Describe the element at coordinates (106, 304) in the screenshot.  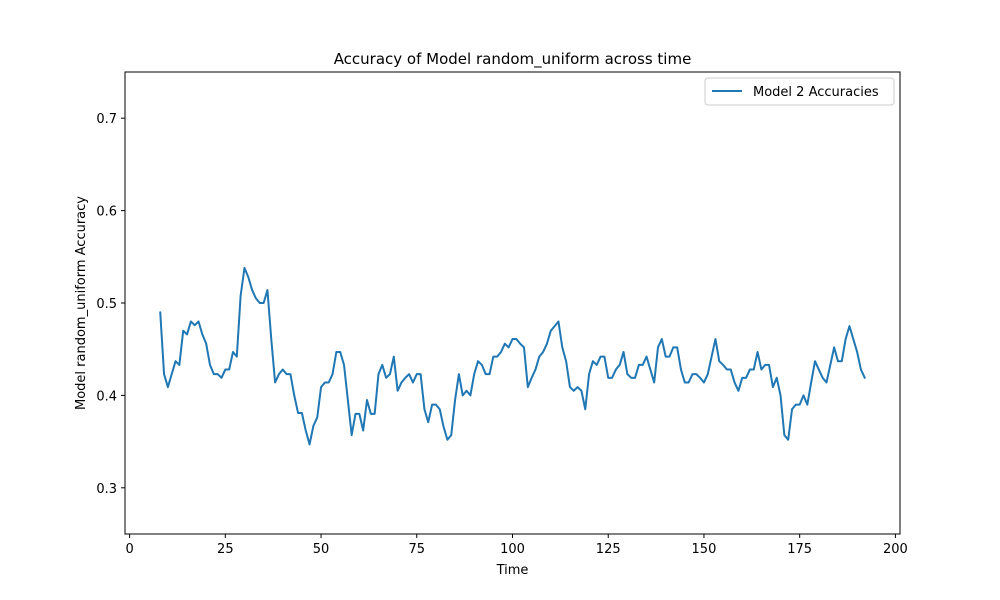
I see `y-tick-label: 0.5` at that location.